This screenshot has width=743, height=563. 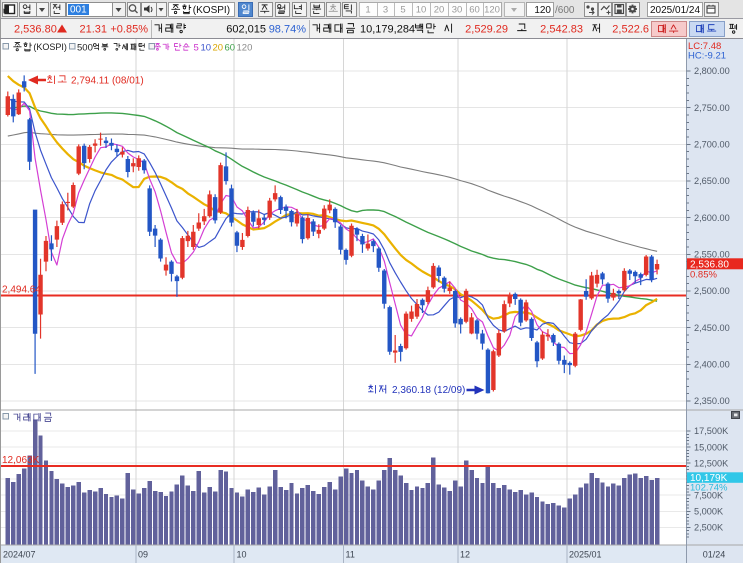 What do you see at coordinates (712, 328) in the screenshot?
I see `svg-text: 2,450.00` at bounding box center [712, 328].